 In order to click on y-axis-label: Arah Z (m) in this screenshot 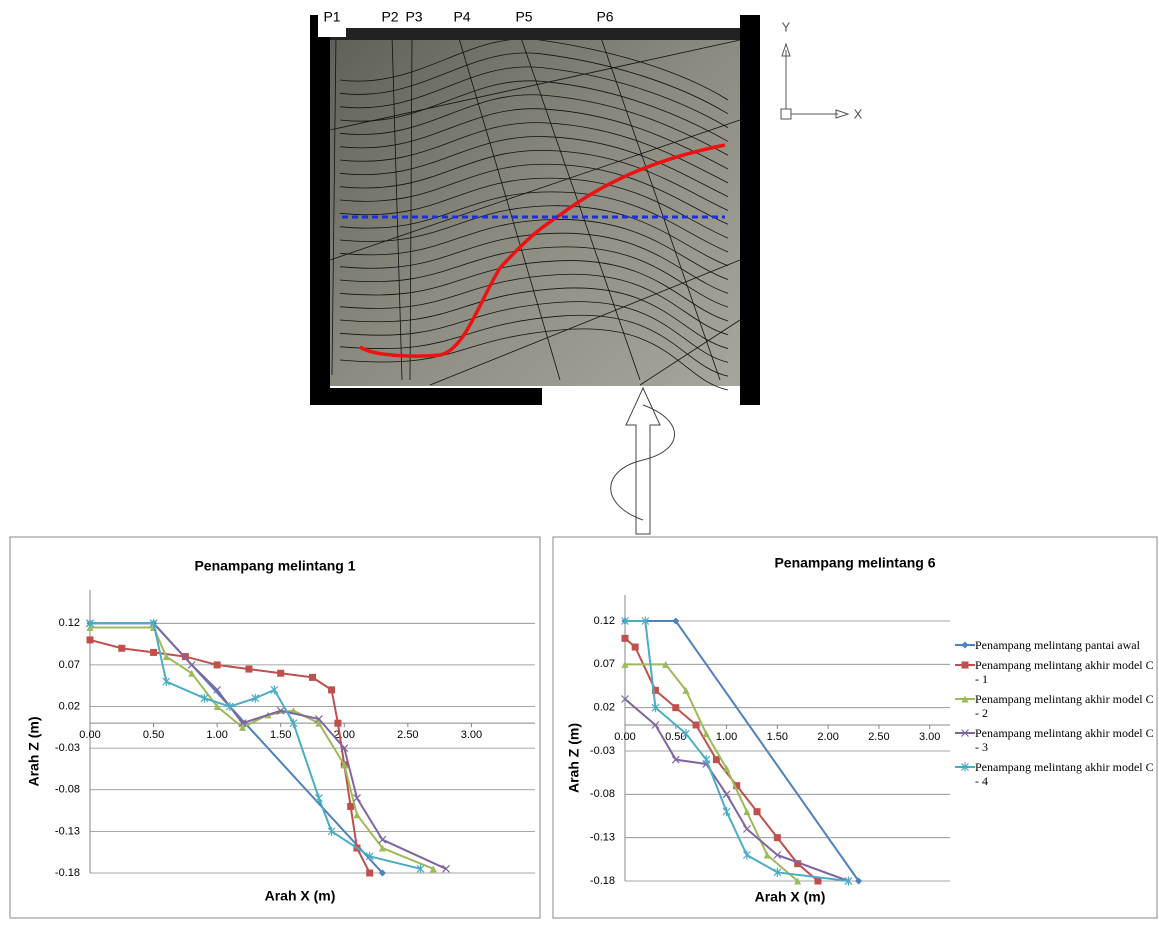, I will do `click(574, 758)`.